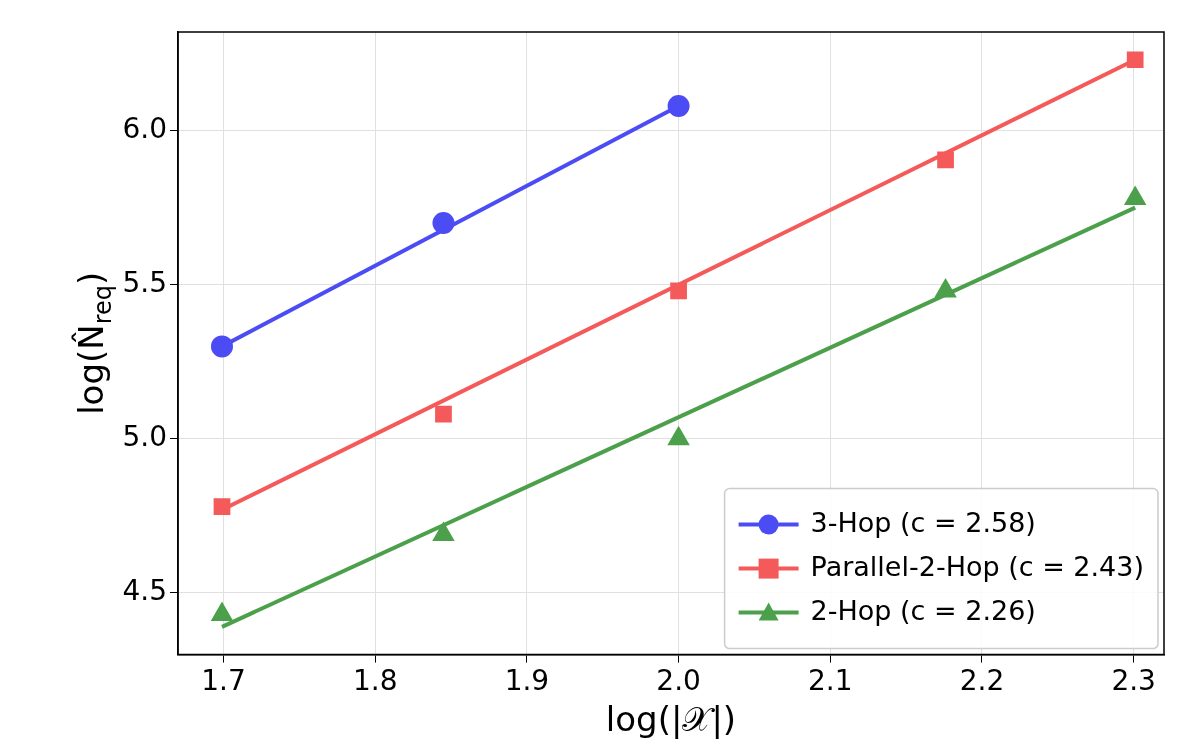 Image resolution: width=1188 pixels, height=751 pixels. I want to click on legend-label: 3-Hop (c = 2.58), so click(923, 522).